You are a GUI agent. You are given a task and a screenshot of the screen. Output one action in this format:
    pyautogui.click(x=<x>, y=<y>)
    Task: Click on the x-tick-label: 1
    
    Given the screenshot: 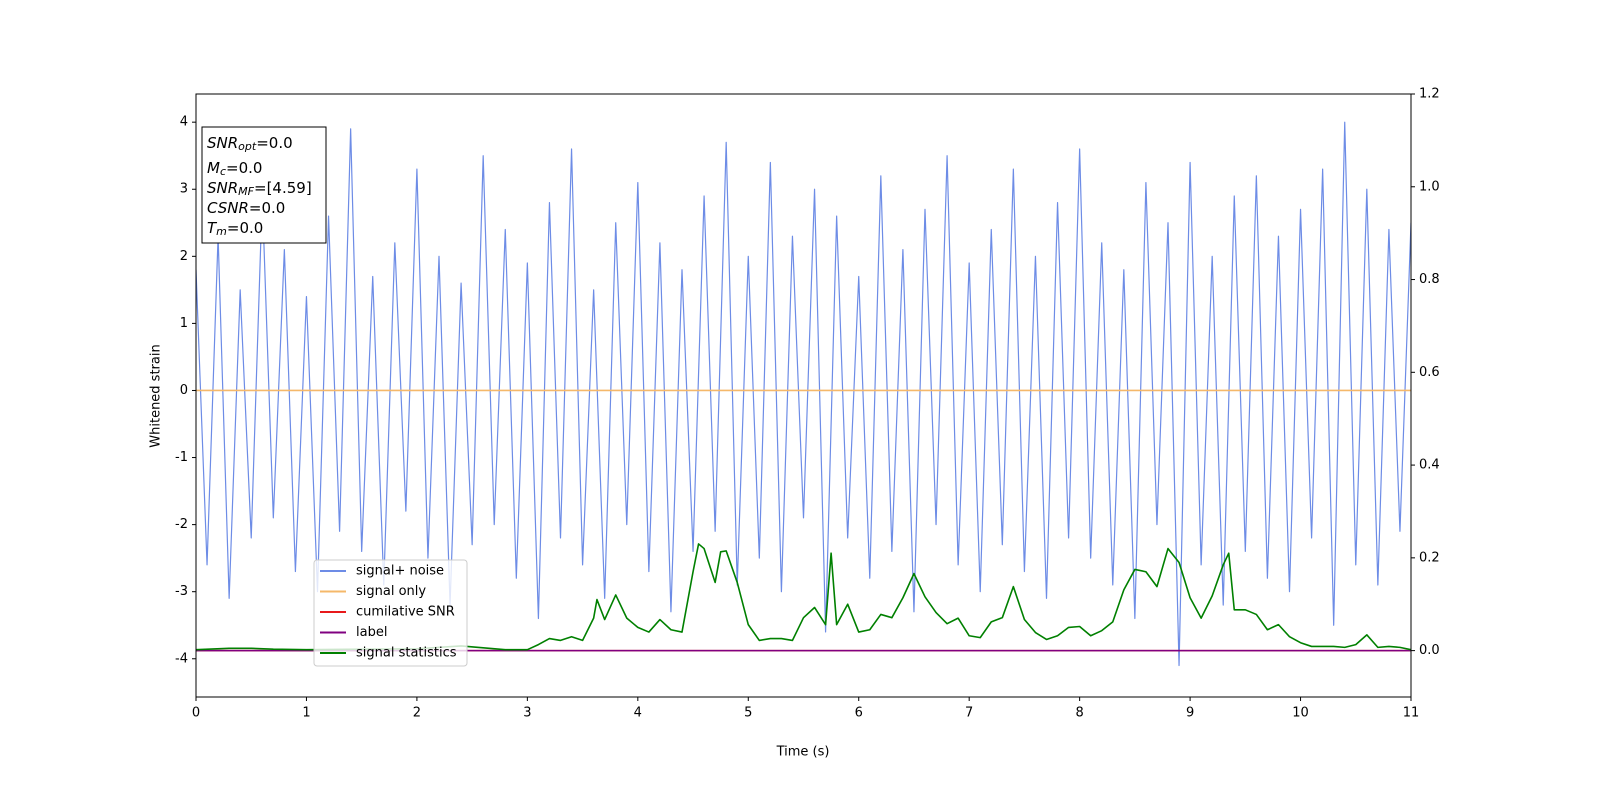 What is the action you would take?
    pyautogui.click(x=306, y=713)
    